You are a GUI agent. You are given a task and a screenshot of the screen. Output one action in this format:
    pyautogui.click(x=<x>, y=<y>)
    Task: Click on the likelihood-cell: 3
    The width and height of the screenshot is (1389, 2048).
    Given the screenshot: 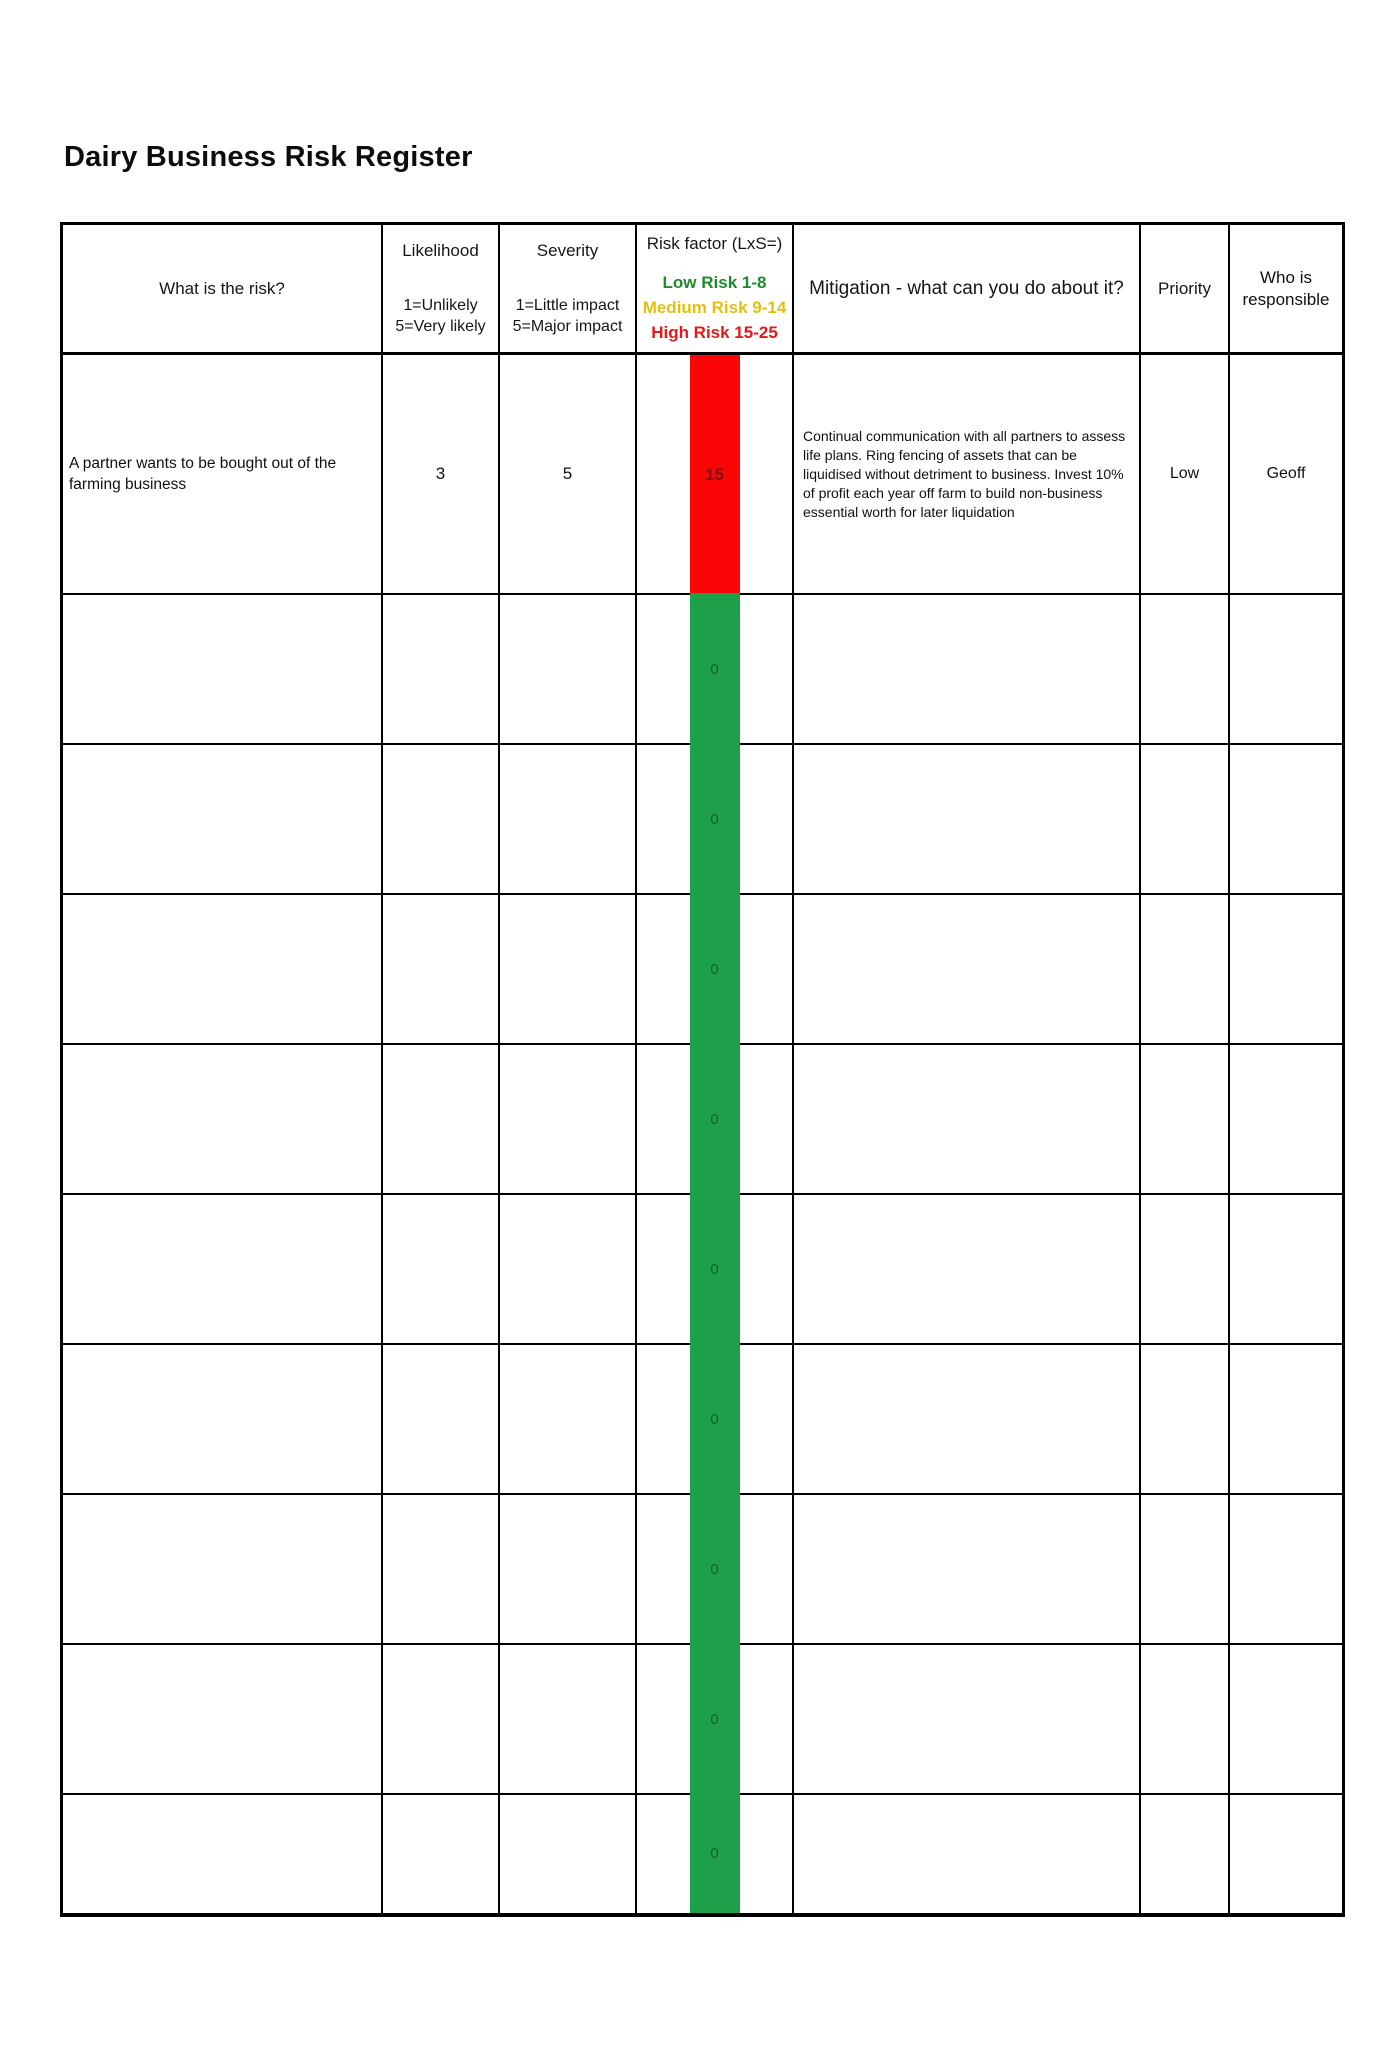 What is the action you would take?
    pyautogui.click(x=441, y=475)
    